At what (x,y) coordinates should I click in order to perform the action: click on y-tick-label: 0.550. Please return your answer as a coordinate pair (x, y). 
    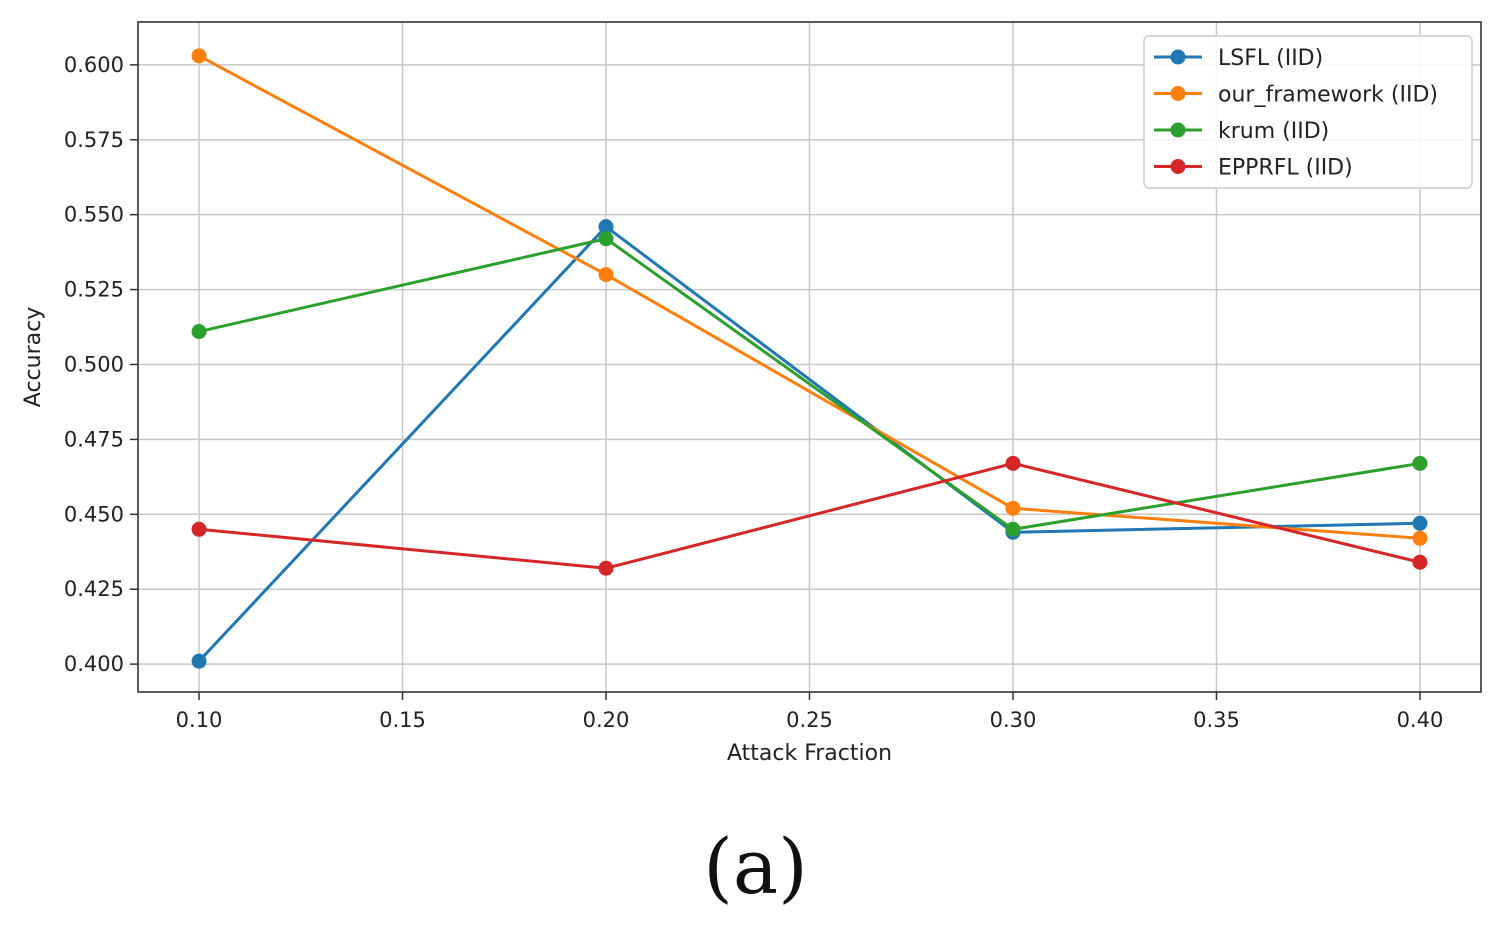
    Looking at the image, I should click on (94, 215).